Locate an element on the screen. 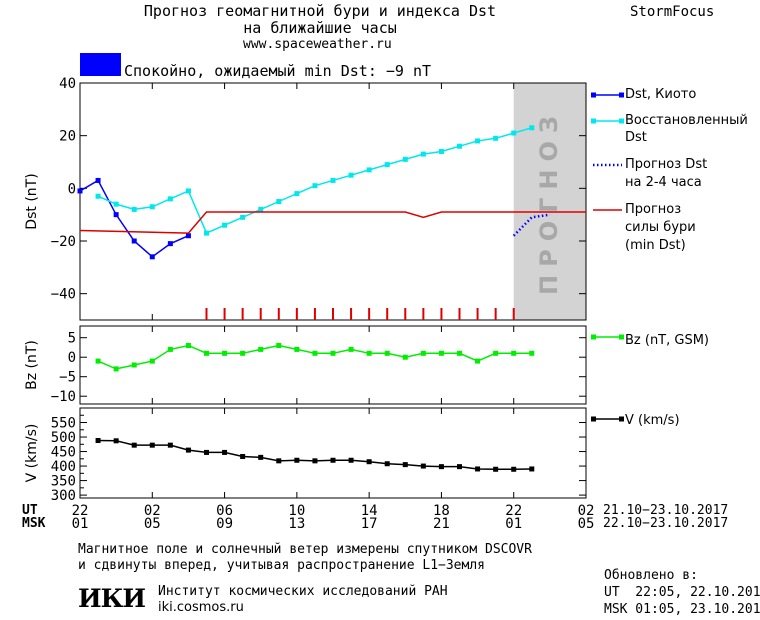  legend-storm-line2: силы бури is located at coordinates (660, 227).